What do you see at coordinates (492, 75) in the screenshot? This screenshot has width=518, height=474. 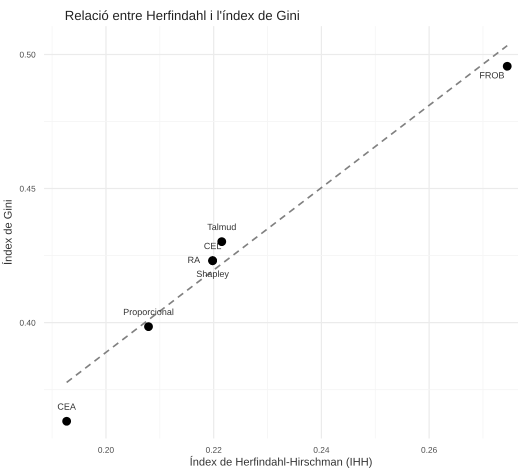 I see `annotation: FROB` at bounding box center [492, 75].